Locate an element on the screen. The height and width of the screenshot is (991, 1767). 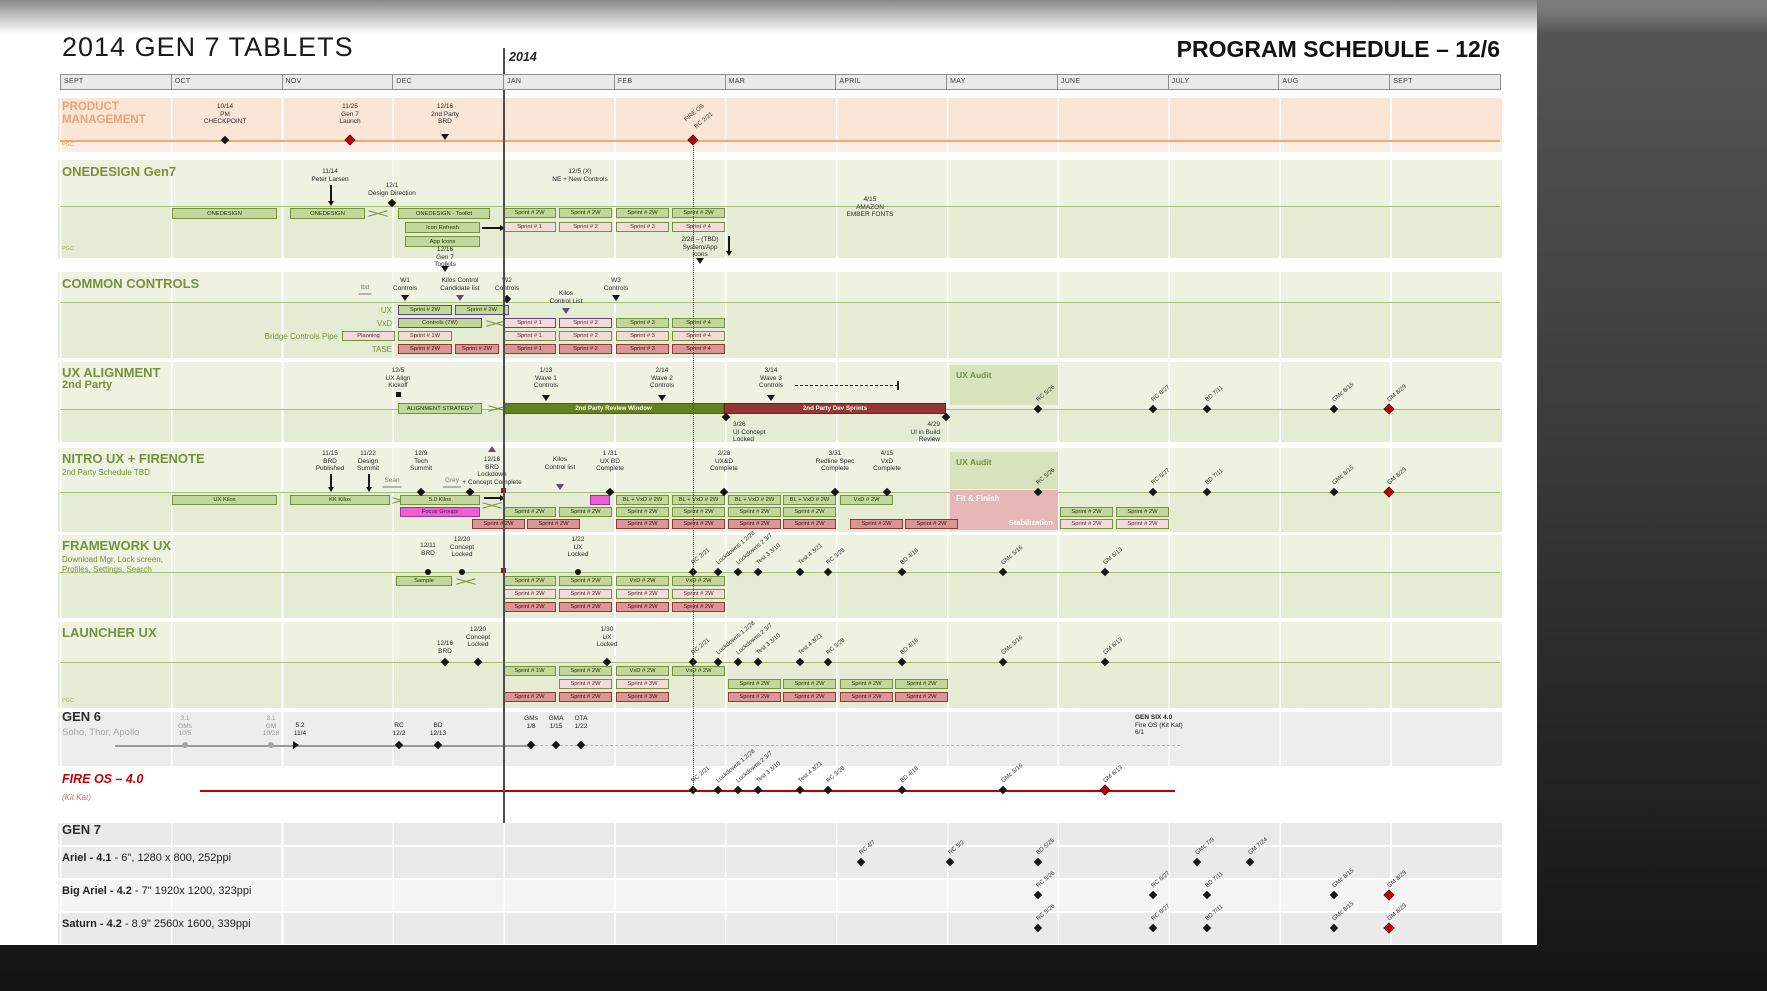
annotation-label: PGC is located at coordinates (68, 701).